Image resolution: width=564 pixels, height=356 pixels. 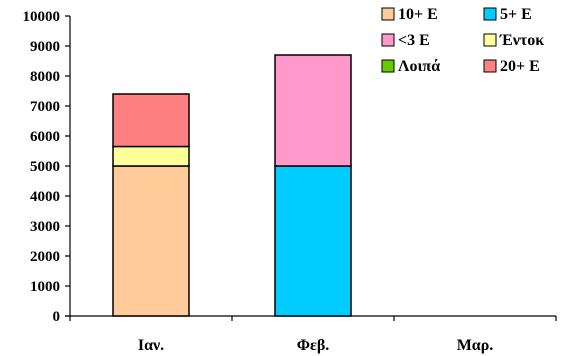 What do you see at coordinates (475, 345) in the screenshot?
I see `x-category-label: Μαρ.` at bounding box center [475, 345].